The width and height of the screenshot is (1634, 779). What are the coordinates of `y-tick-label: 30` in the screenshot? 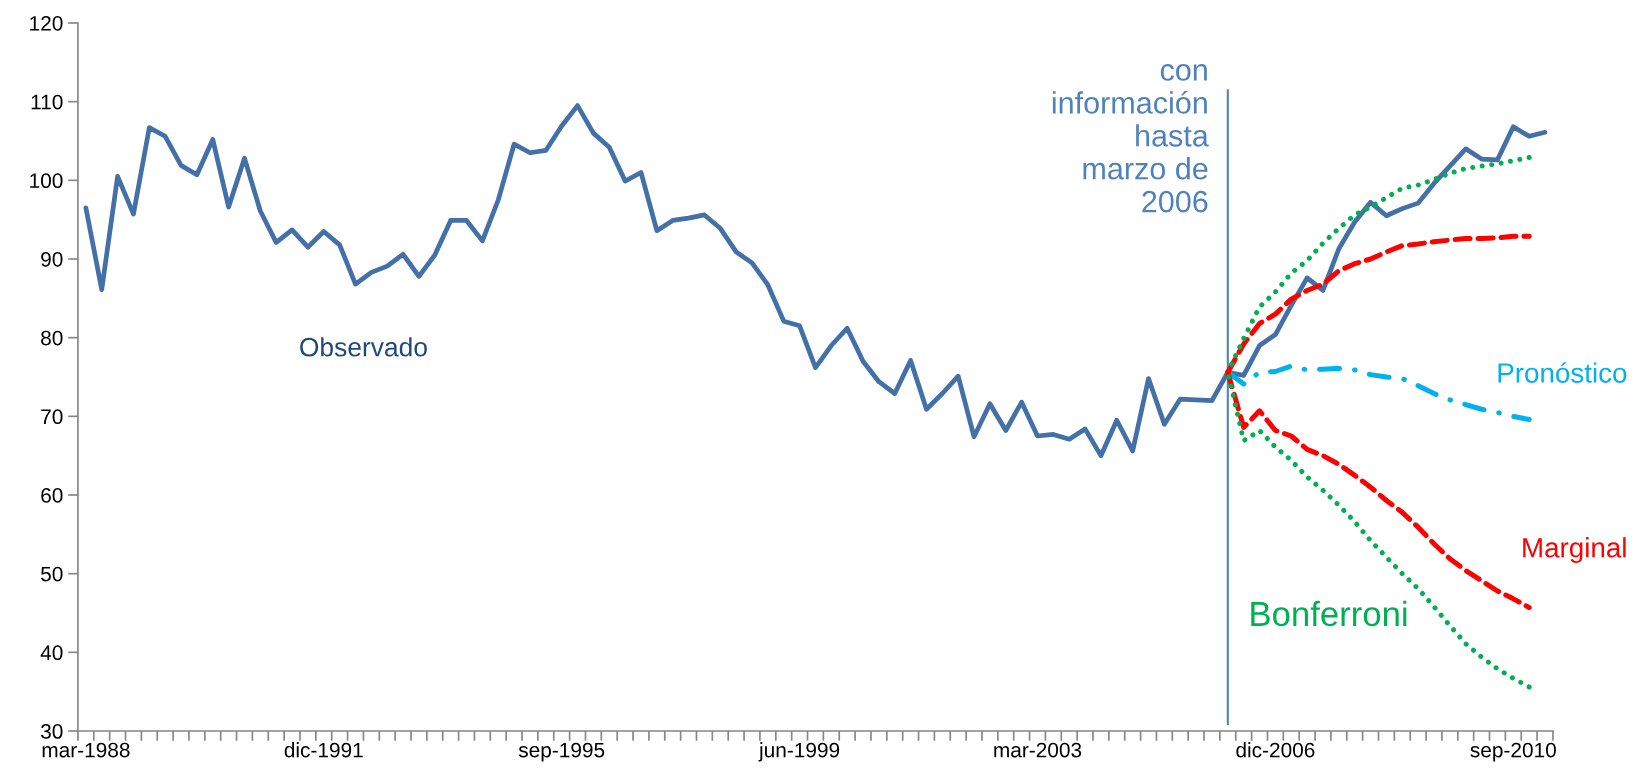 It's located at (51, 731).